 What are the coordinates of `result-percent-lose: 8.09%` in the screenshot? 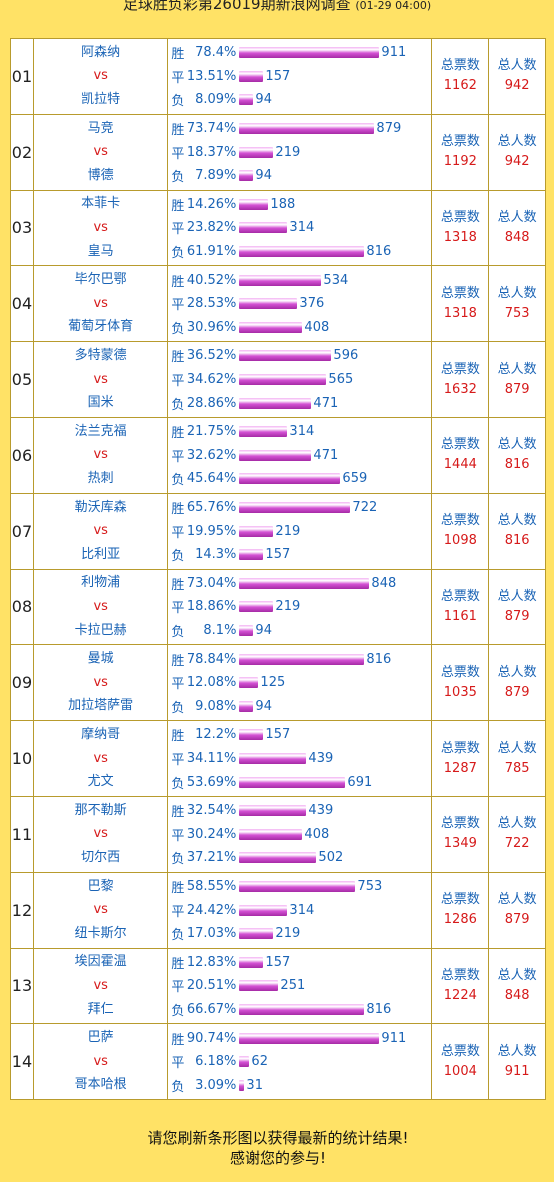 It's located at (216, 100).